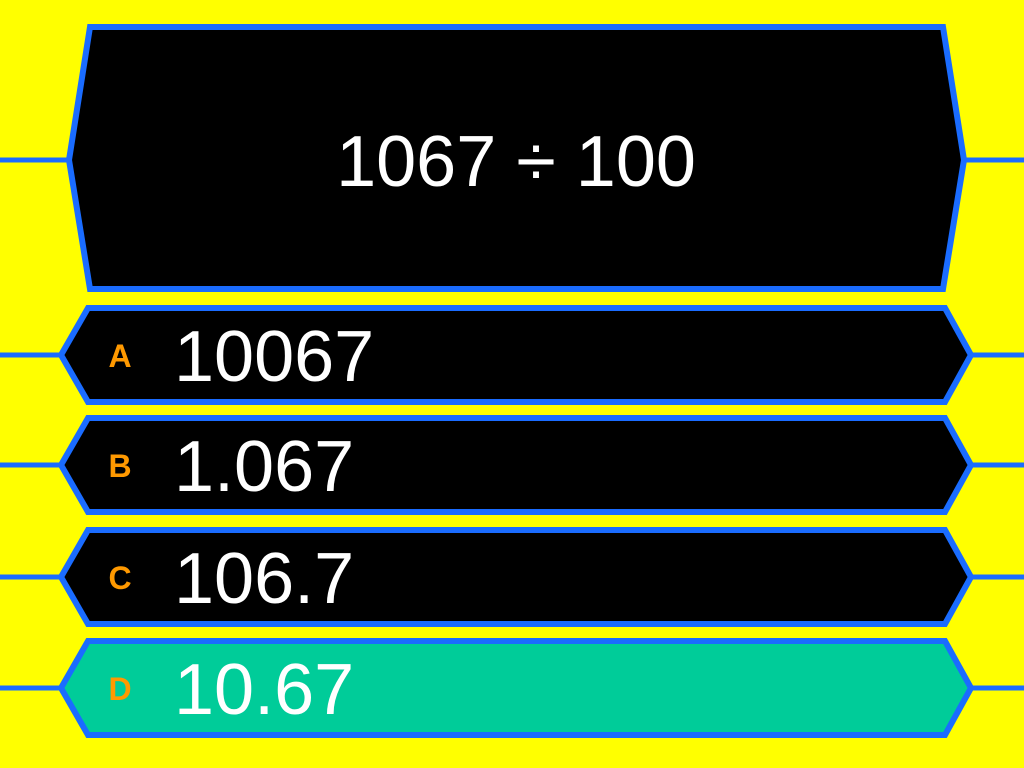 The height and width of the screenshot is (768, 1024). What do you see at coordinates (119, 578) in the screenshot?
I see `answer-letter: C` at bounding box center [119, 578].